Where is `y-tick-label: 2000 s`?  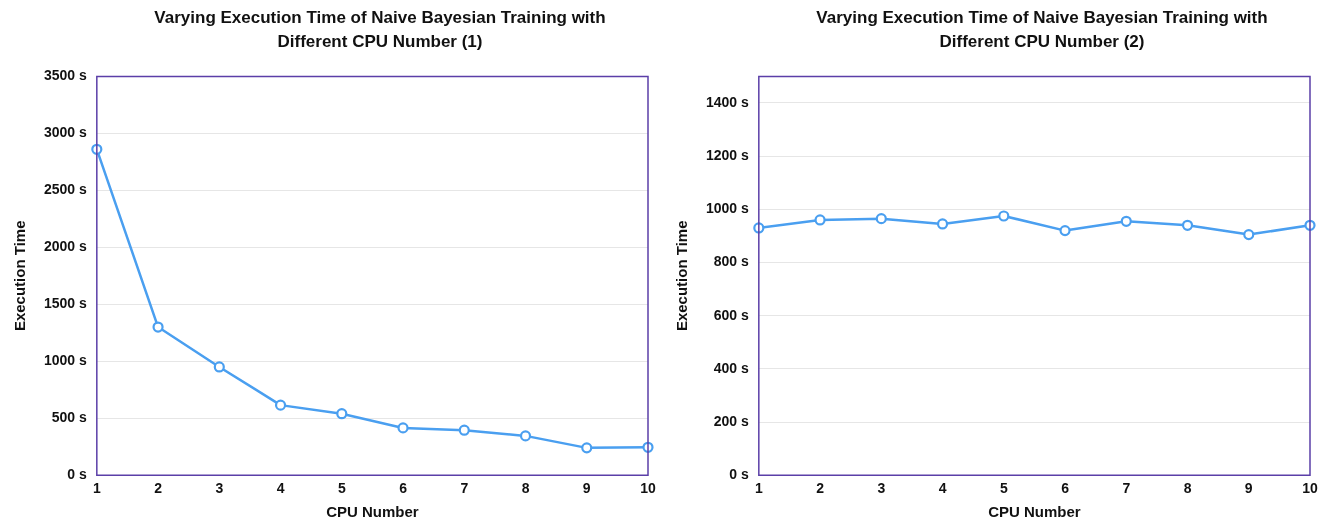
y-tick-label: 2000 s is located at coordinates (65, 246).